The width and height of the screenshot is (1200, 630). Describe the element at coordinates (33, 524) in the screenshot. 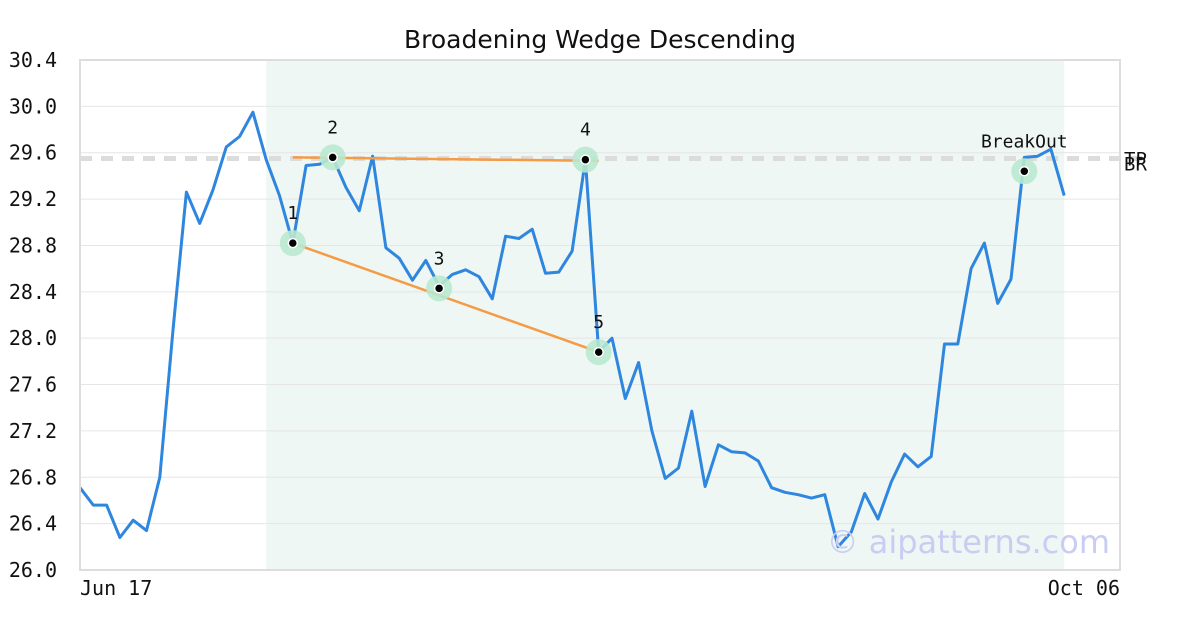

I see `y-tick-label: 26.4` at that location.